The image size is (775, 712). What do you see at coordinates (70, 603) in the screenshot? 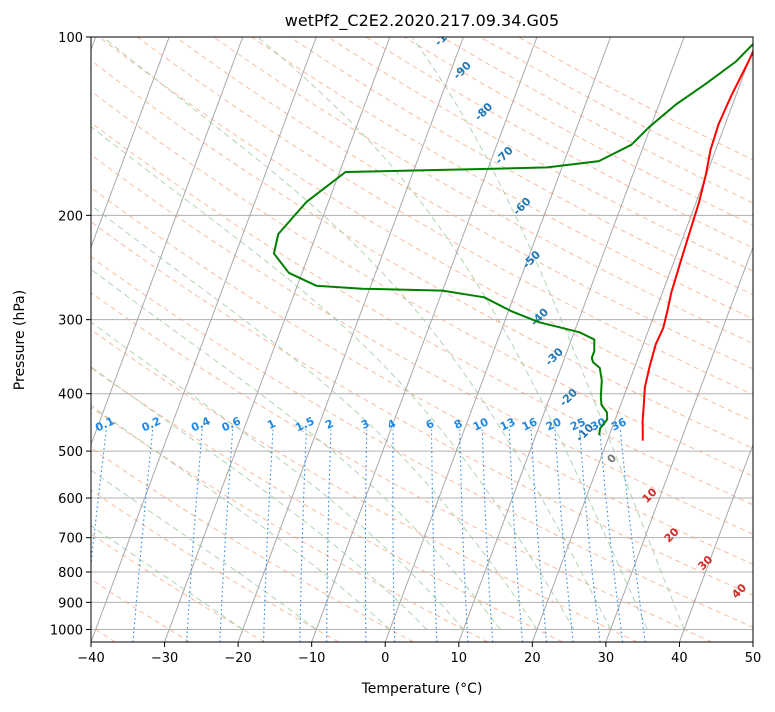
I see `y-tick-label: 900` at bounding box center [70, 603].